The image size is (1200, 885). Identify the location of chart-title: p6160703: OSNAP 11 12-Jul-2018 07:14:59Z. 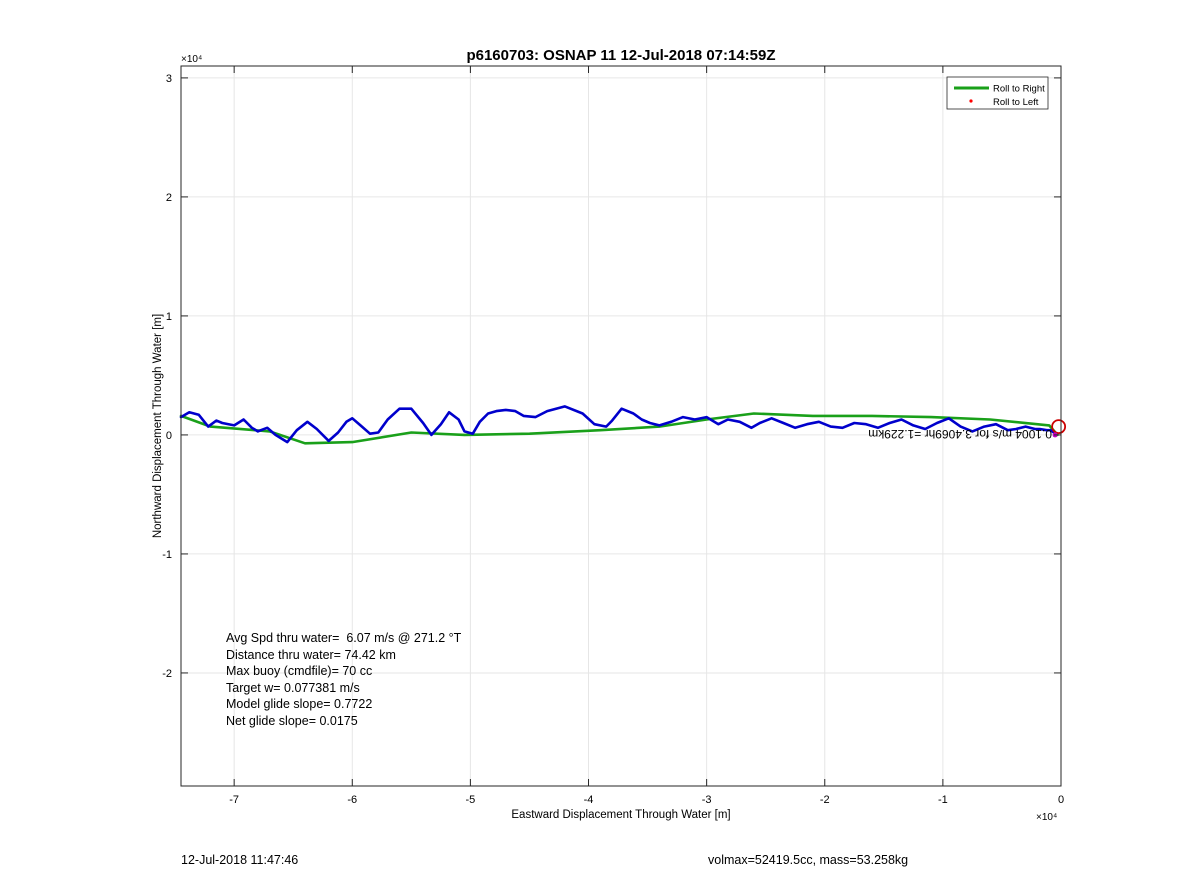
(620, 55).